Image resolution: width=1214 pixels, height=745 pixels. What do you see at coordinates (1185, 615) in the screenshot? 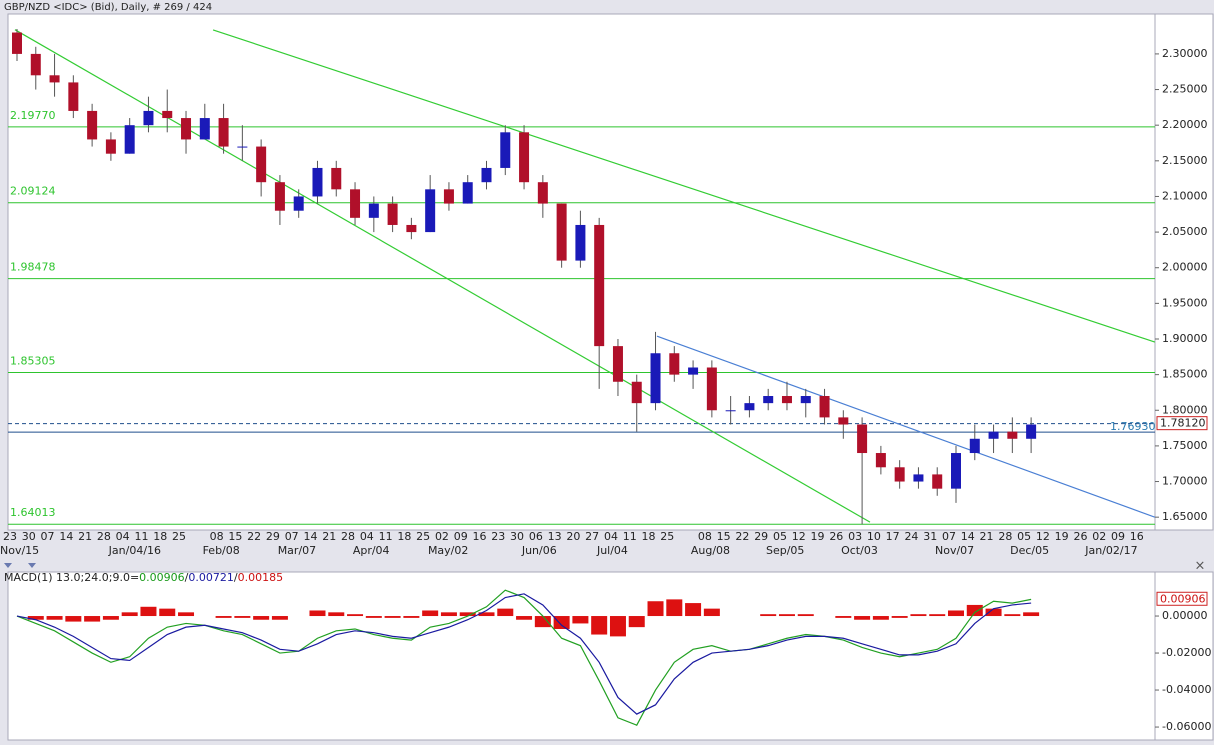
I see `y-tick-label: 0.00000` at bounding box center [1185, 615].